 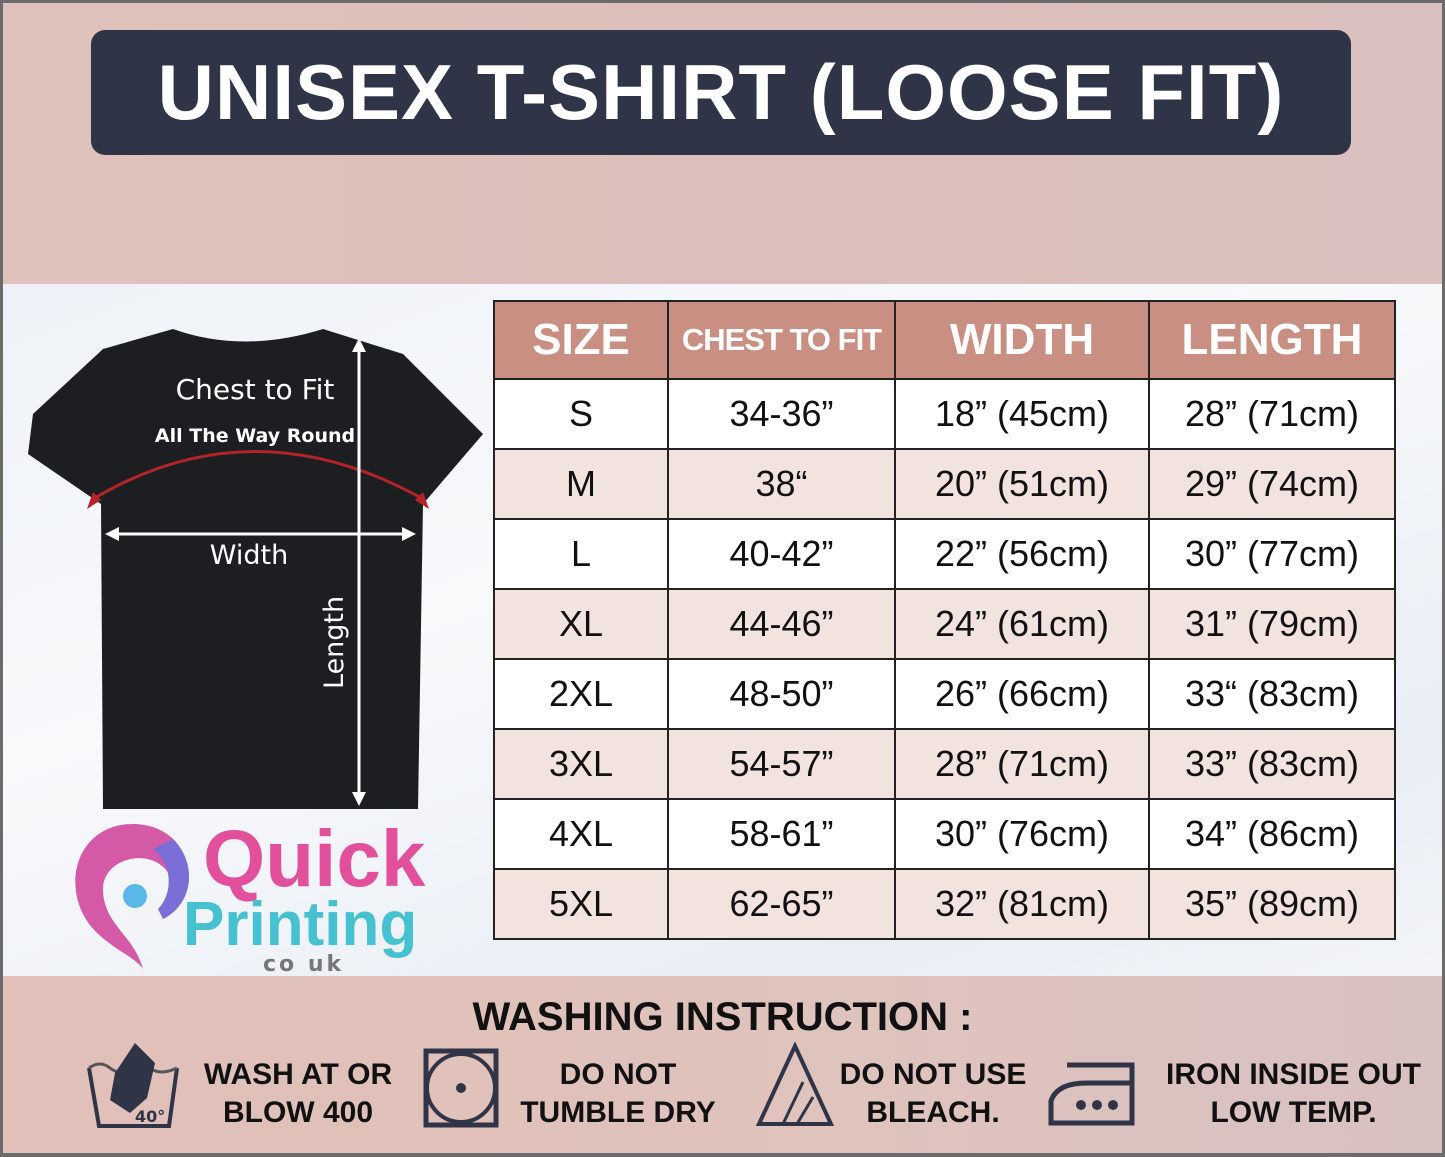 I want to click on cell-width: 22” (56cm), so click(x=1022, y=554).